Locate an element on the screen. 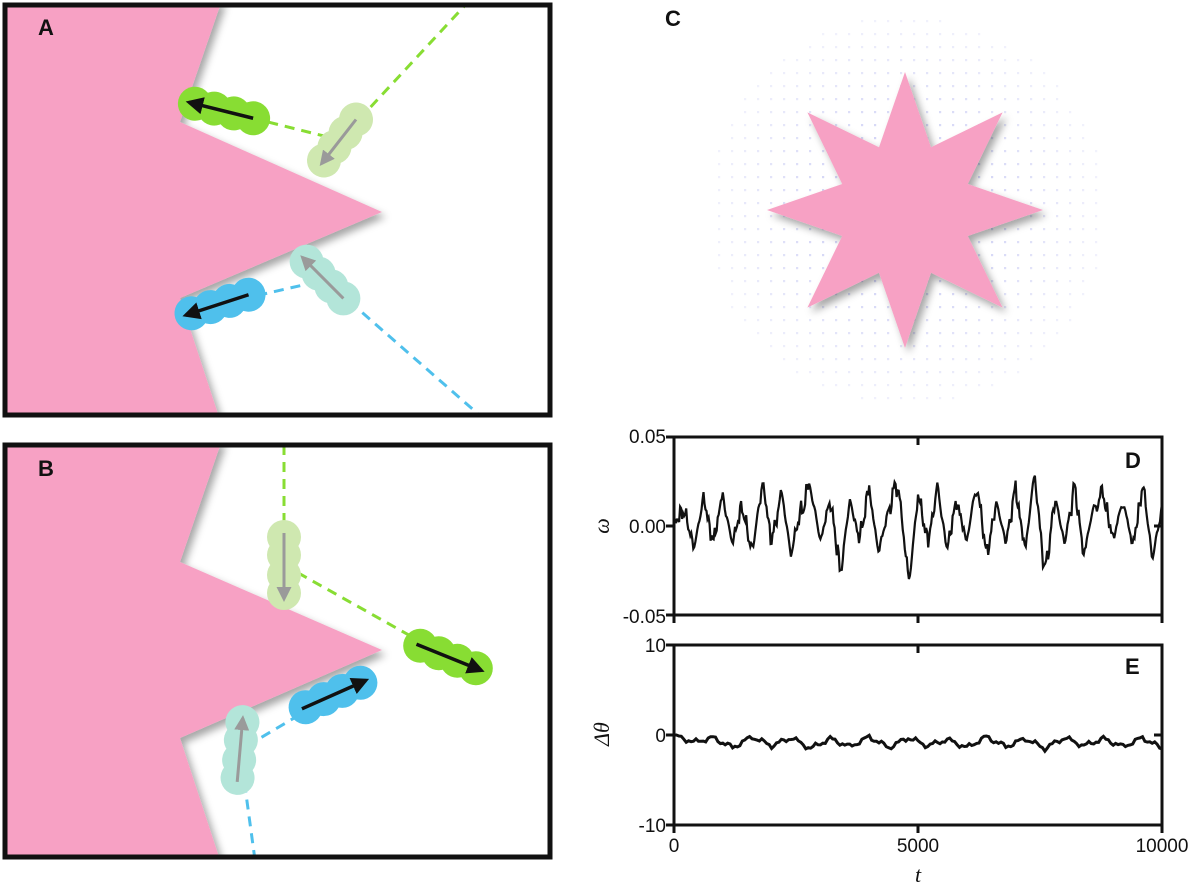  panel-b-label: B is located at coordinates (46, 468).